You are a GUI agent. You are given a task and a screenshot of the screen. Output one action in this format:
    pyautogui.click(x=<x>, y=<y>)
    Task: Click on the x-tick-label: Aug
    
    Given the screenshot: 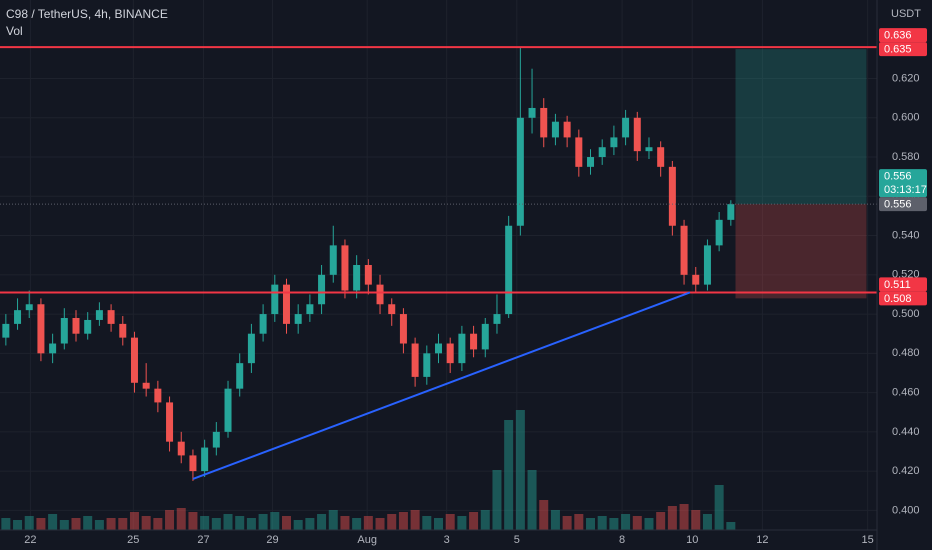 What is the action you would take?
    pyautogui.click(x=367, y=540)
    